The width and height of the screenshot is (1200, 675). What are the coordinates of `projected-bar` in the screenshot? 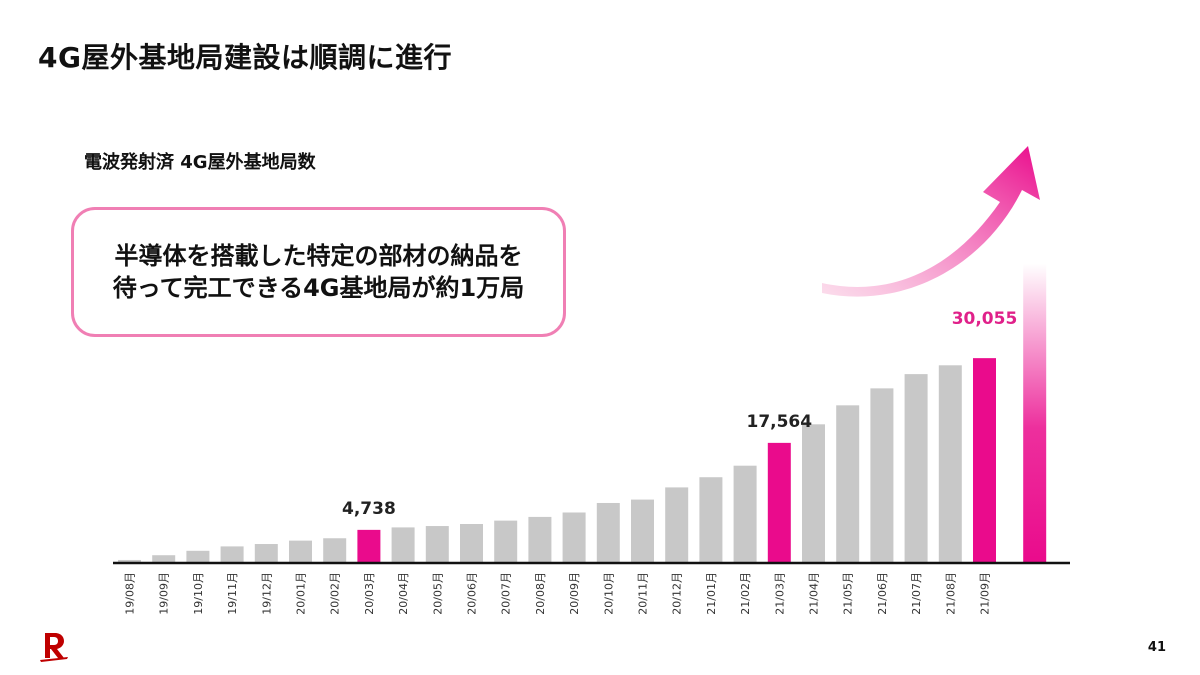 It's located at (1035, 412).